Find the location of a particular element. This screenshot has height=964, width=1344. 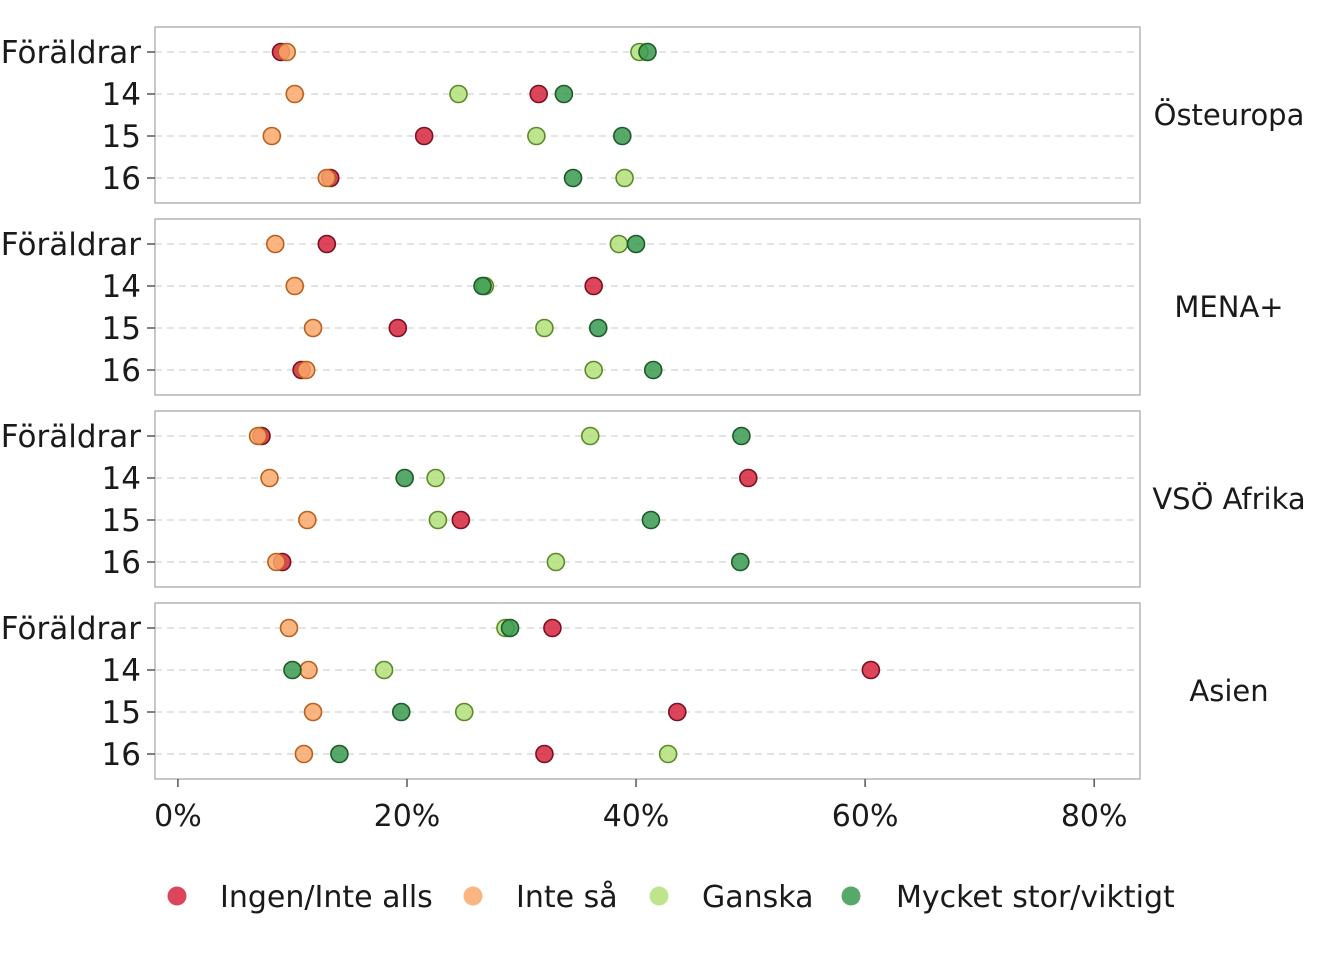

legend-label-mycket-stor-viktigt: Mycket stor/viktigt is located at coordinates (1035, 897).